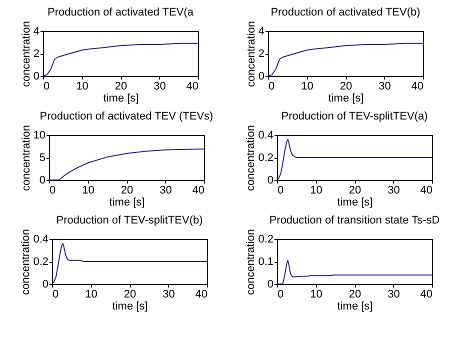  I want to click on chart-title: Production of transition state Ts-sD, so click(354, 220).